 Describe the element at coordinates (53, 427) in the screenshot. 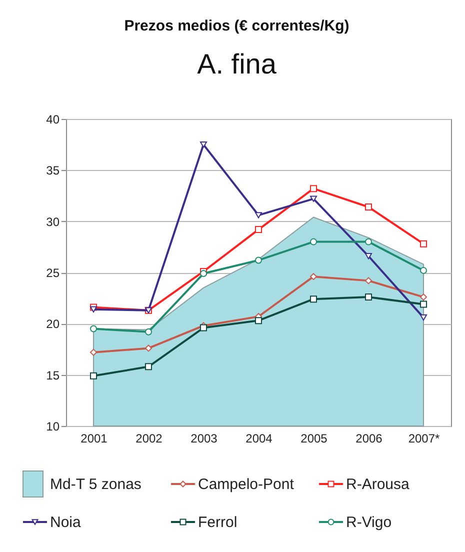

I see `y-tick-label: 10` at that location.